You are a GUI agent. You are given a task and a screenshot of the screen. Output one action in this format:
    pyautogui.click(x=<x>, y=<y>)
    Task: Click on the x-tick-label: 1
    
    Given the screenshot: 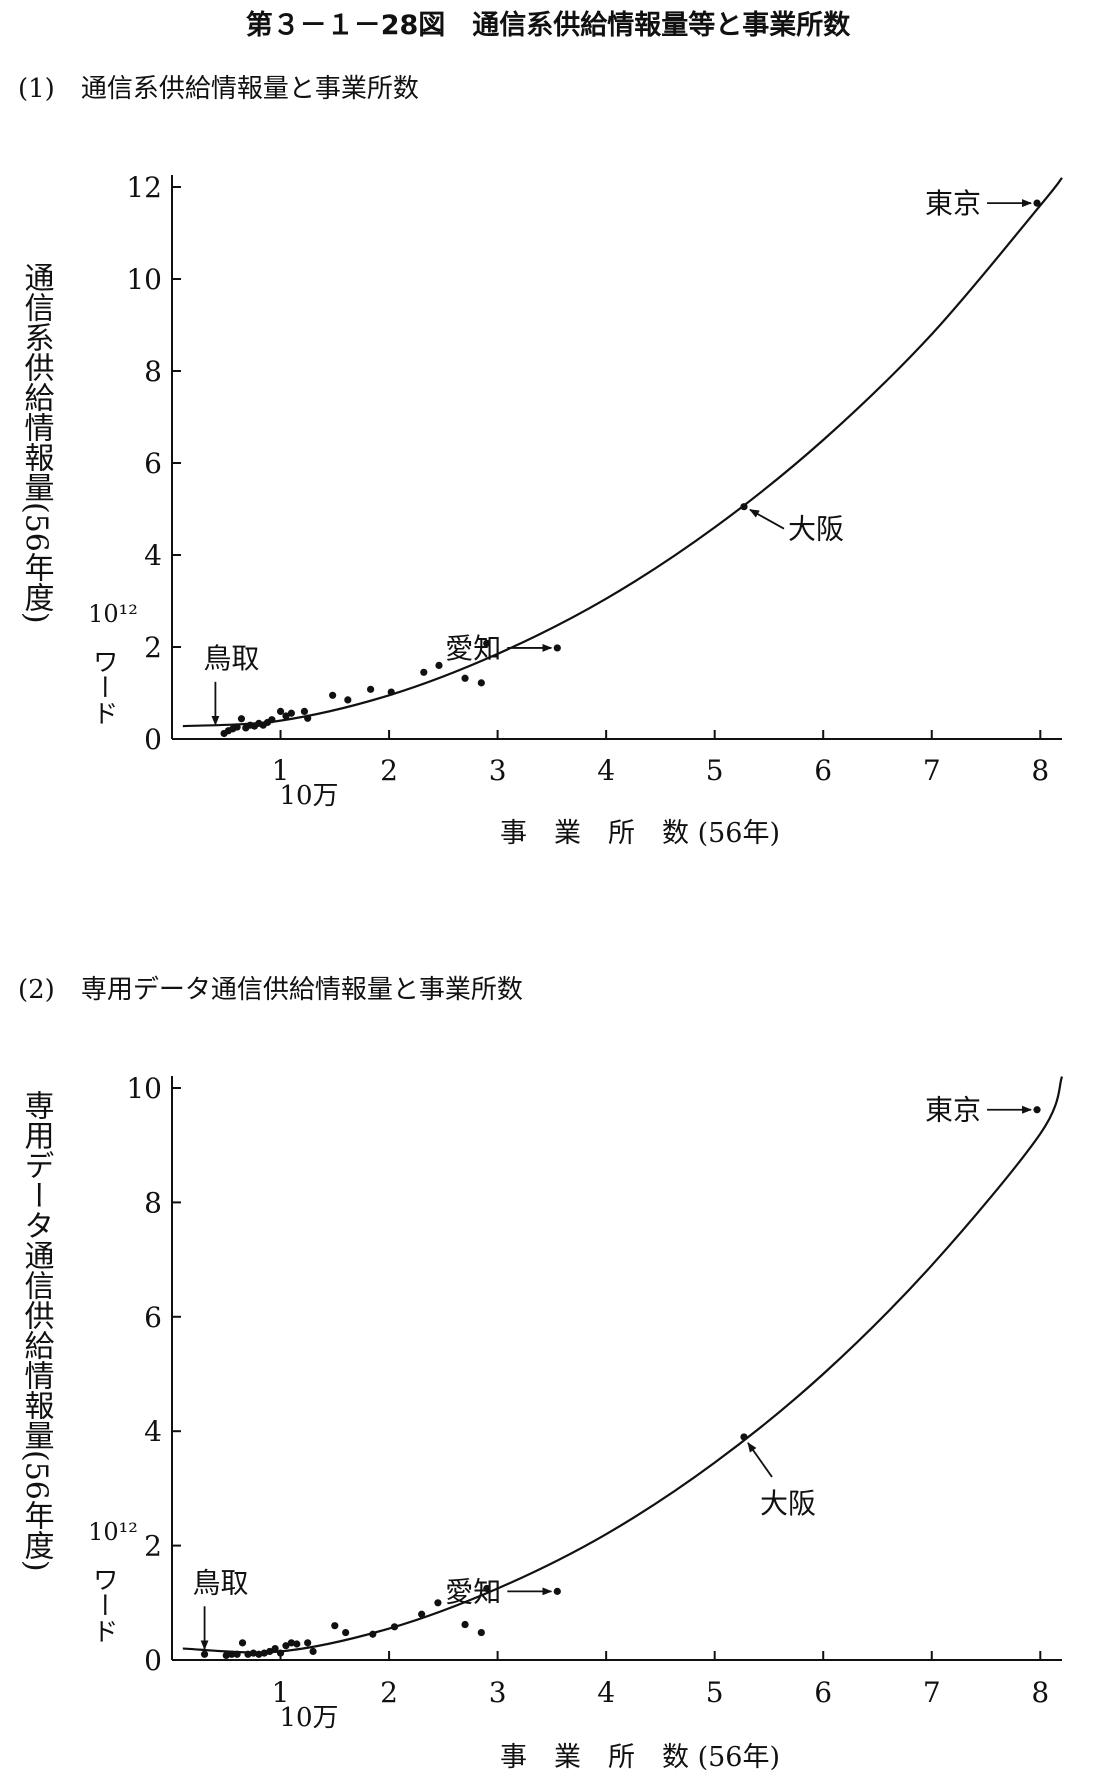 What is the action you would take?
    pyautogui.click(x=281, y=1692)
    